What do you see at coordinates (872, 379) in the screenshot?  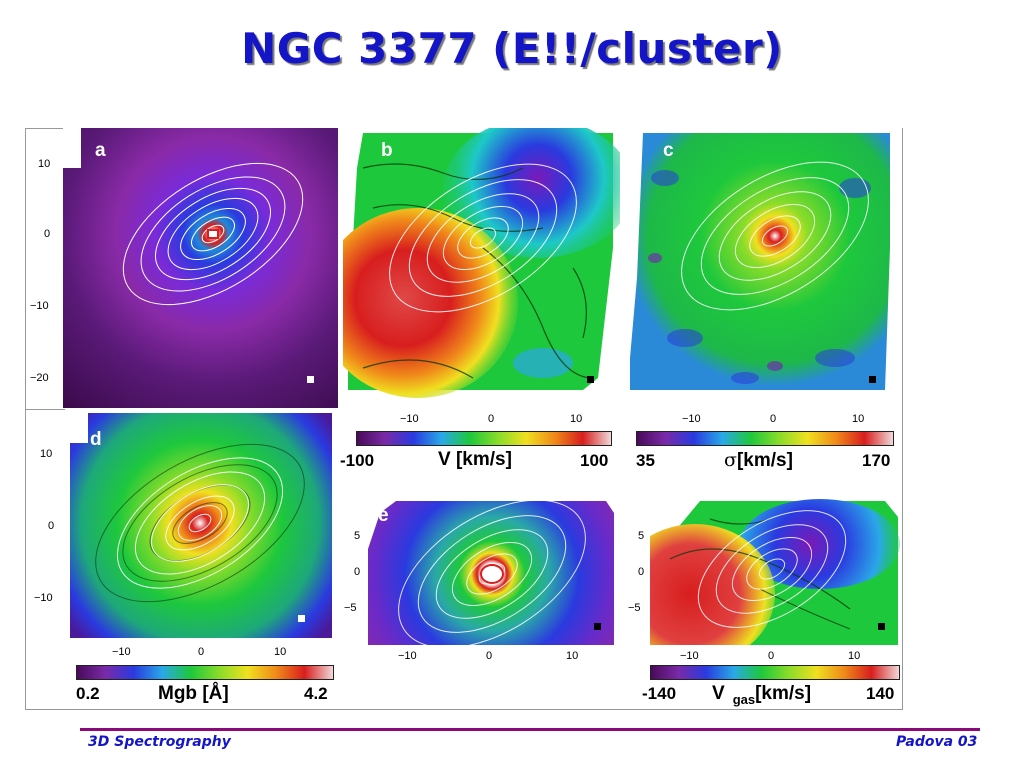 I see `panel-c-scale-marker` at bounding box center [872, 379].